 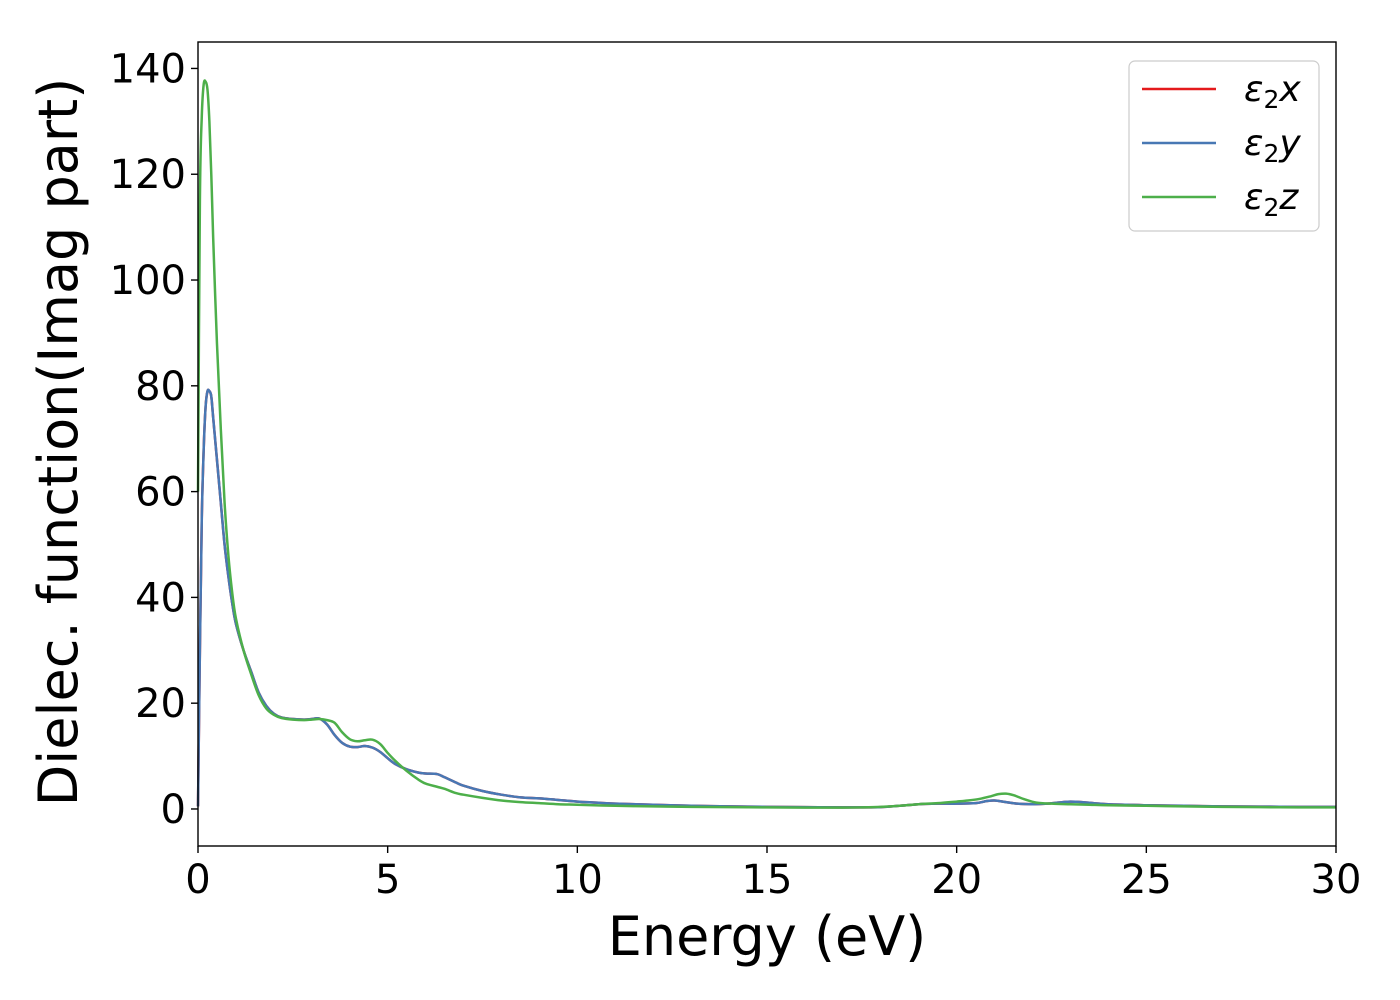 I want to click on x-tick-label: 10, so click(x=577, y=880).